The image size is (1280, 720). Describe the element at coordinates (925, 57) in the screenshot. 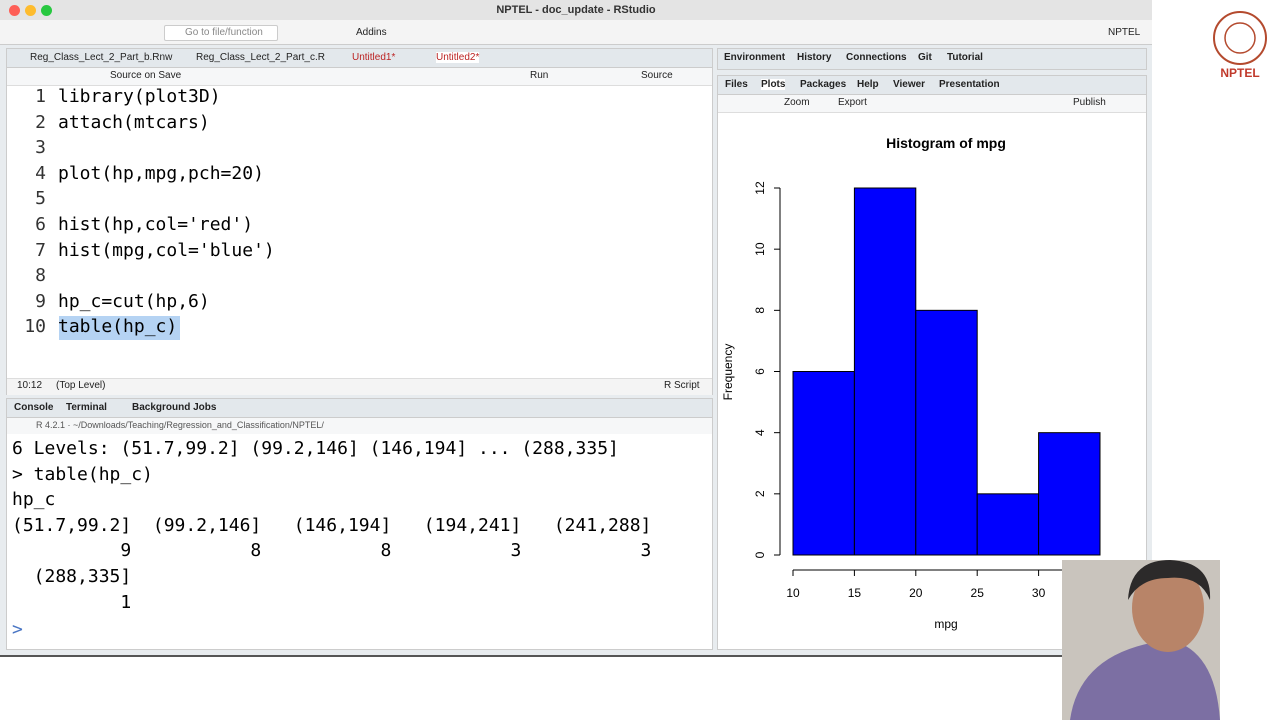

I see `env-tab: Git` at that location.